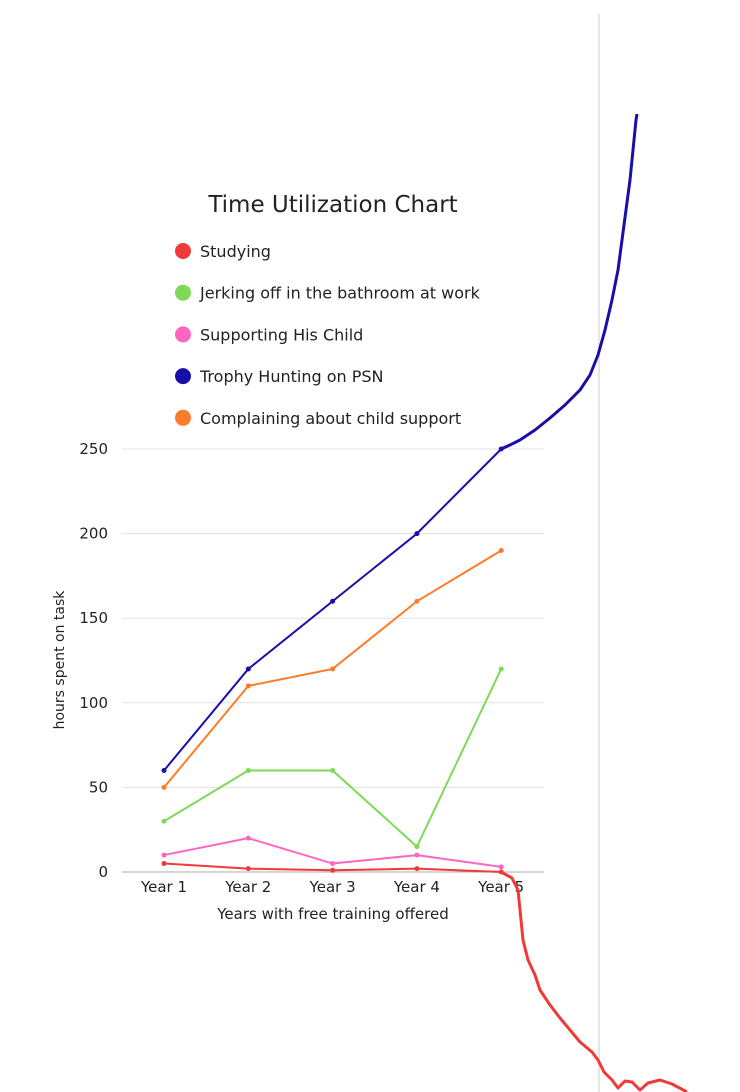 Image resolution: width=740 pixels, height=1092 pixels. What do you see at coordinates (500, 887) in the screenshot?
I see `x-tick-label: Year 5` at bounding box center [500, 887].